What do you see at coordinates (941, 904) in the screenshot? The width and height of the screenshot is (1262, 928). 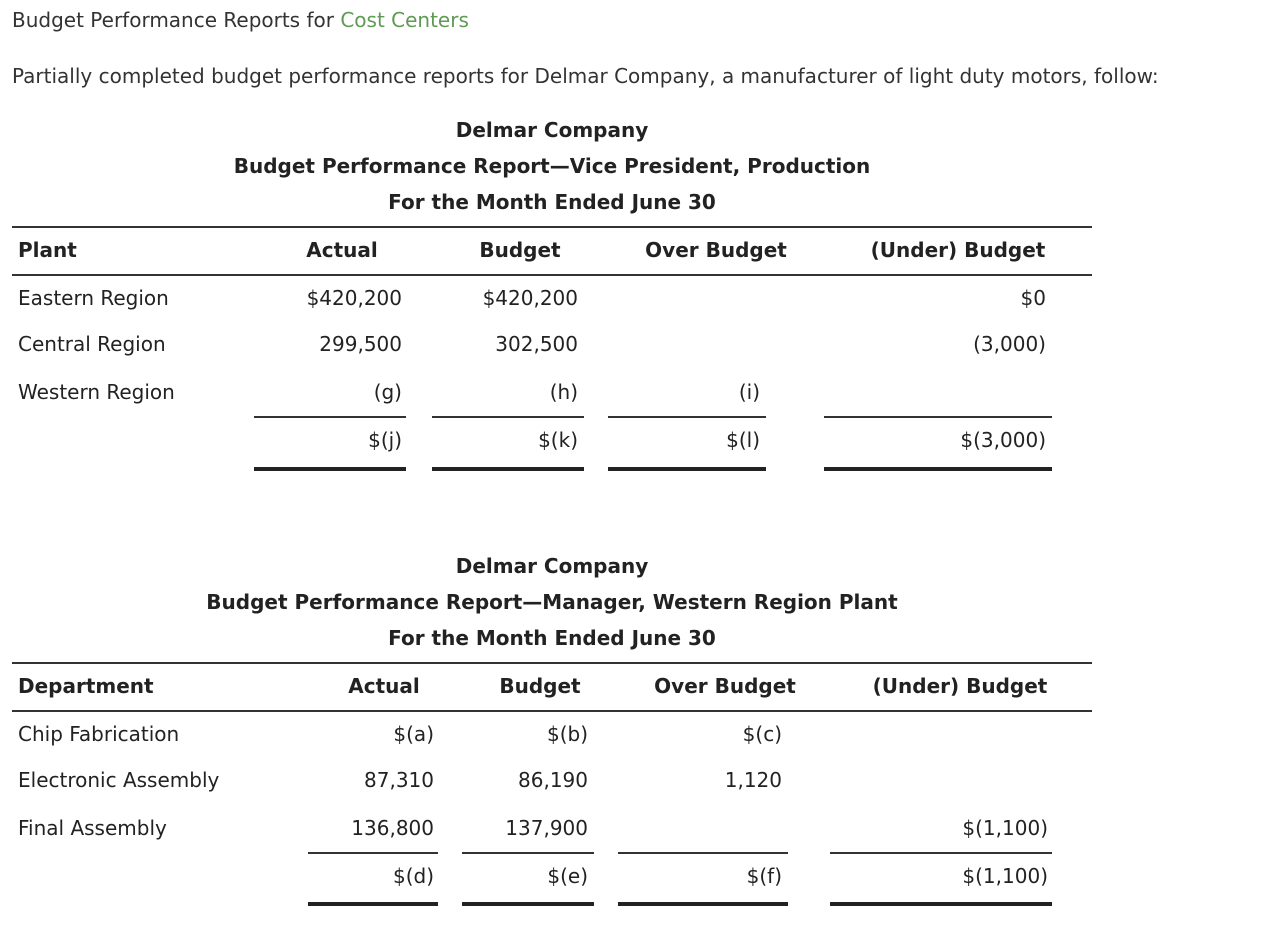 I see `report2-total-rule-under` at bounding box center [941, 904].